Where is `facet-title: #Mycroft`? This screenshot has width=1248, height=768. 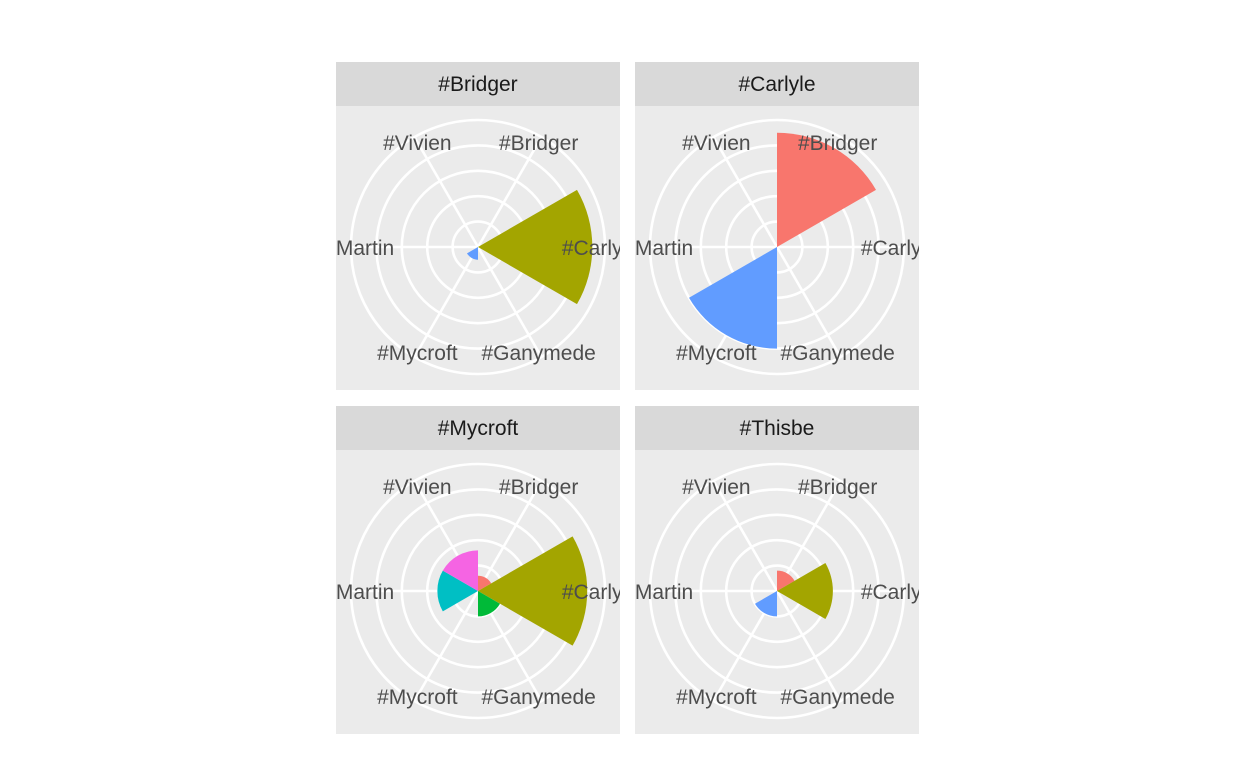
facet-title: #Mycroft is located at coordinates (478, 428).